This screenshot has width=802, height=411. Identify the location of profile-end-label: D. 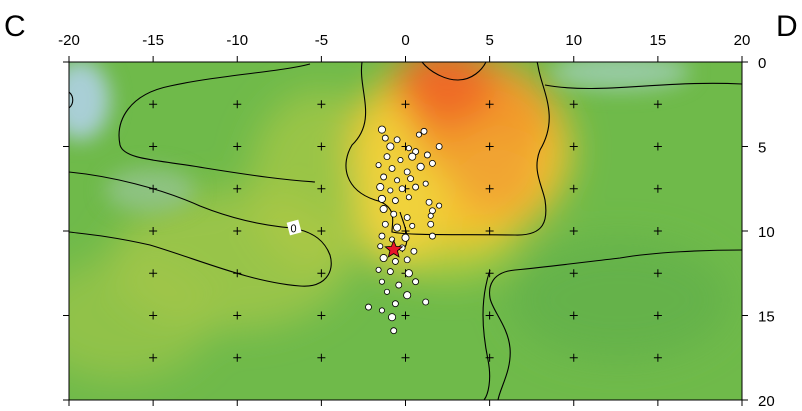
(787, 26).